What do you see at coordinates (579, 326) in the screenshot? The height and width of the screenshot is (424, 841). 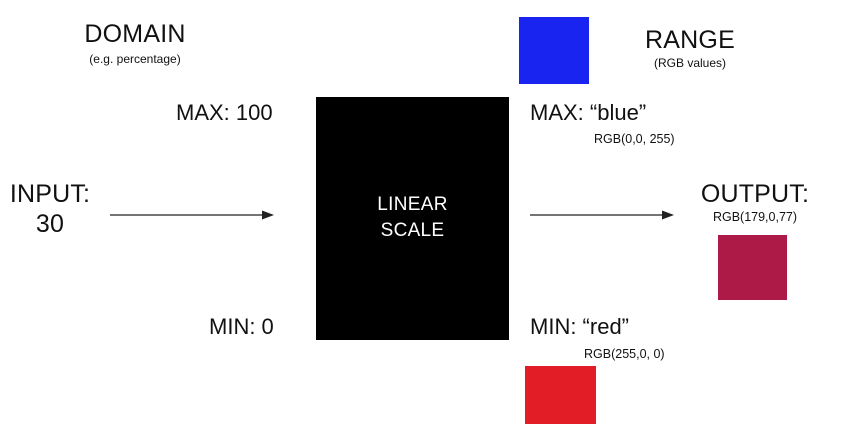 I see `range-min-label: MIN: “red”` at bounding box center [579, 326].